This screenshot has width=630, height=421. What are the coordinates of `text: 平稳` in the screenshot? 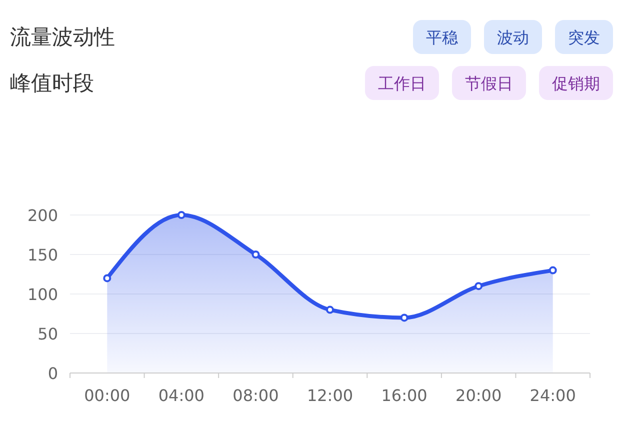 It's located at (442, 37).